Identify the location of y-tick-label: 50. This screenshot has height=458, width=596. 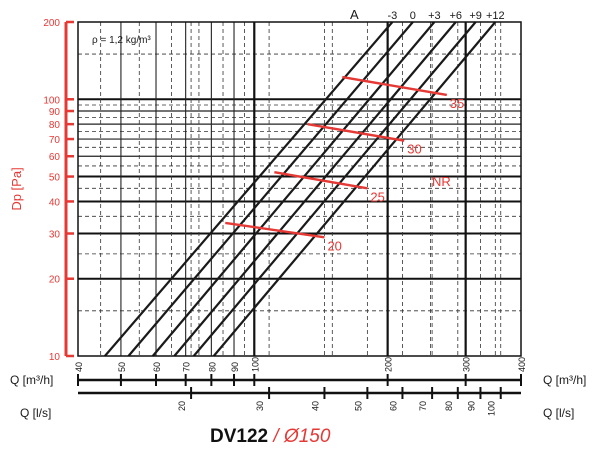
(55, 178).